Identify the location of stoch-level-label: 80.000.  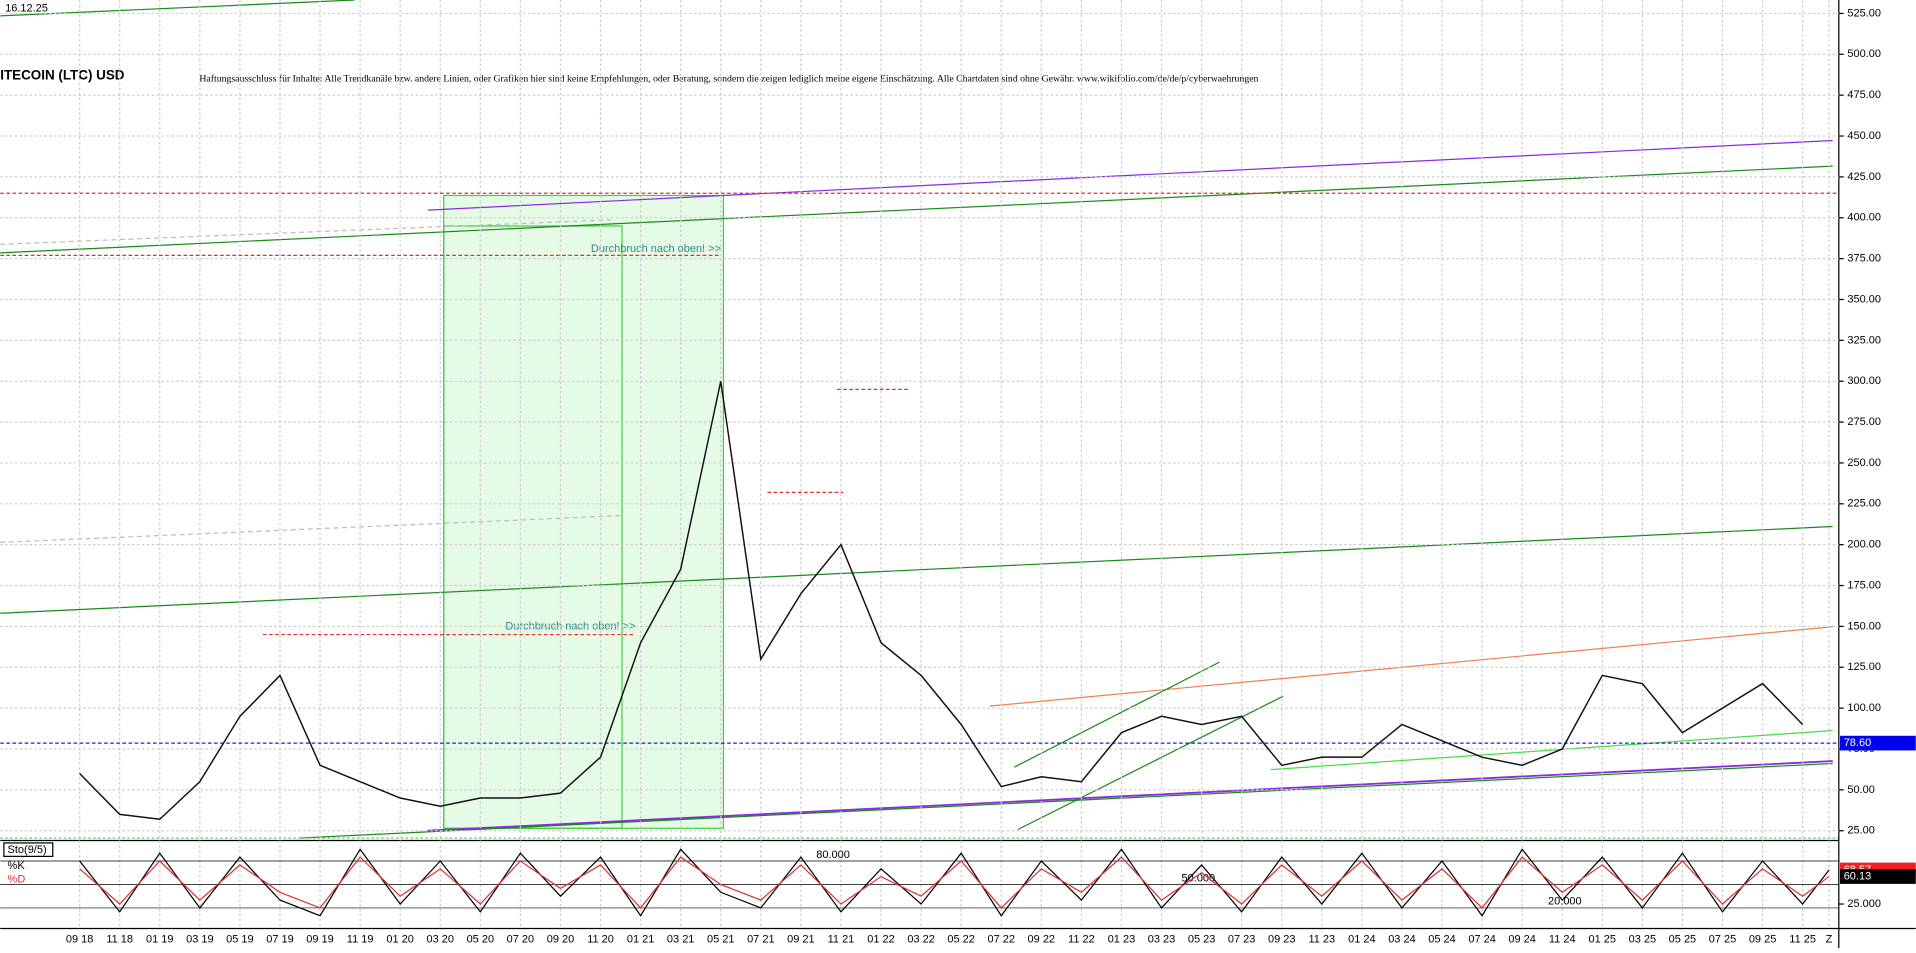
(833, 855).